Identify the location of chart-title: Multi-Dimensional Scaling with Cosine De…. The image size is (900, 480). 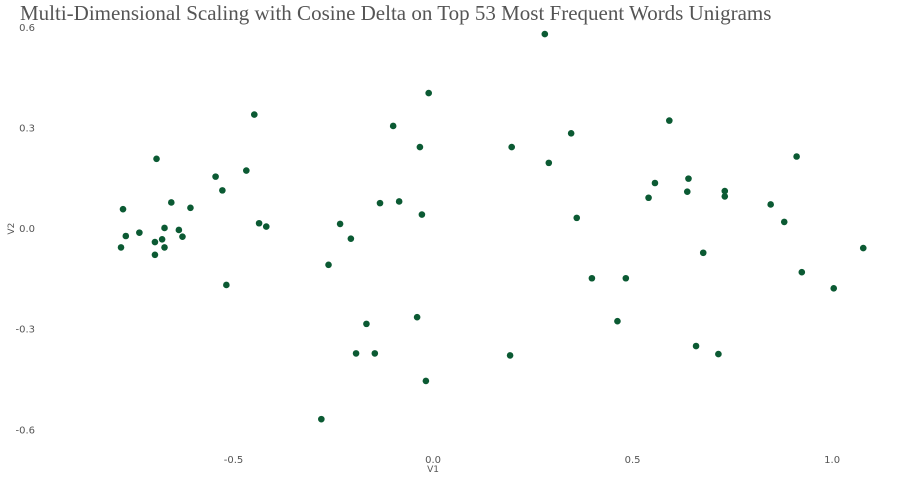
(396, 13).